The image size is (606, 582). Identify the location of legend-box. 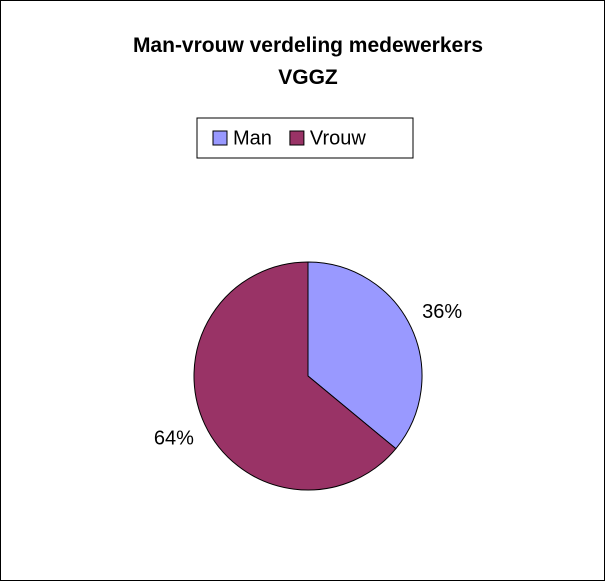
(305, 138).